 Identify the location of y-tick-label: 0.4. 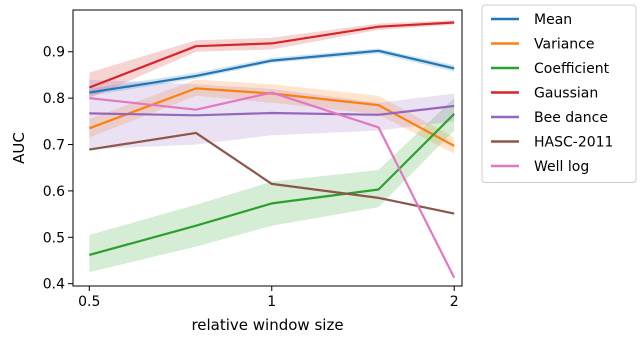
(54, 285).